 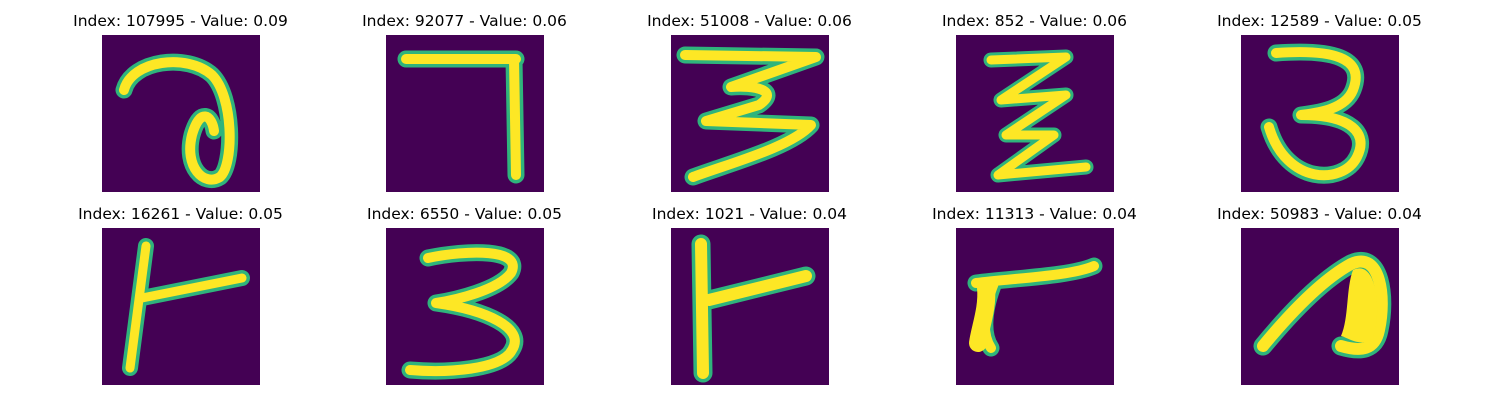 I want to click on panel-title: Index: 92077 - Value: 0.06, so click(x=464, y=21).